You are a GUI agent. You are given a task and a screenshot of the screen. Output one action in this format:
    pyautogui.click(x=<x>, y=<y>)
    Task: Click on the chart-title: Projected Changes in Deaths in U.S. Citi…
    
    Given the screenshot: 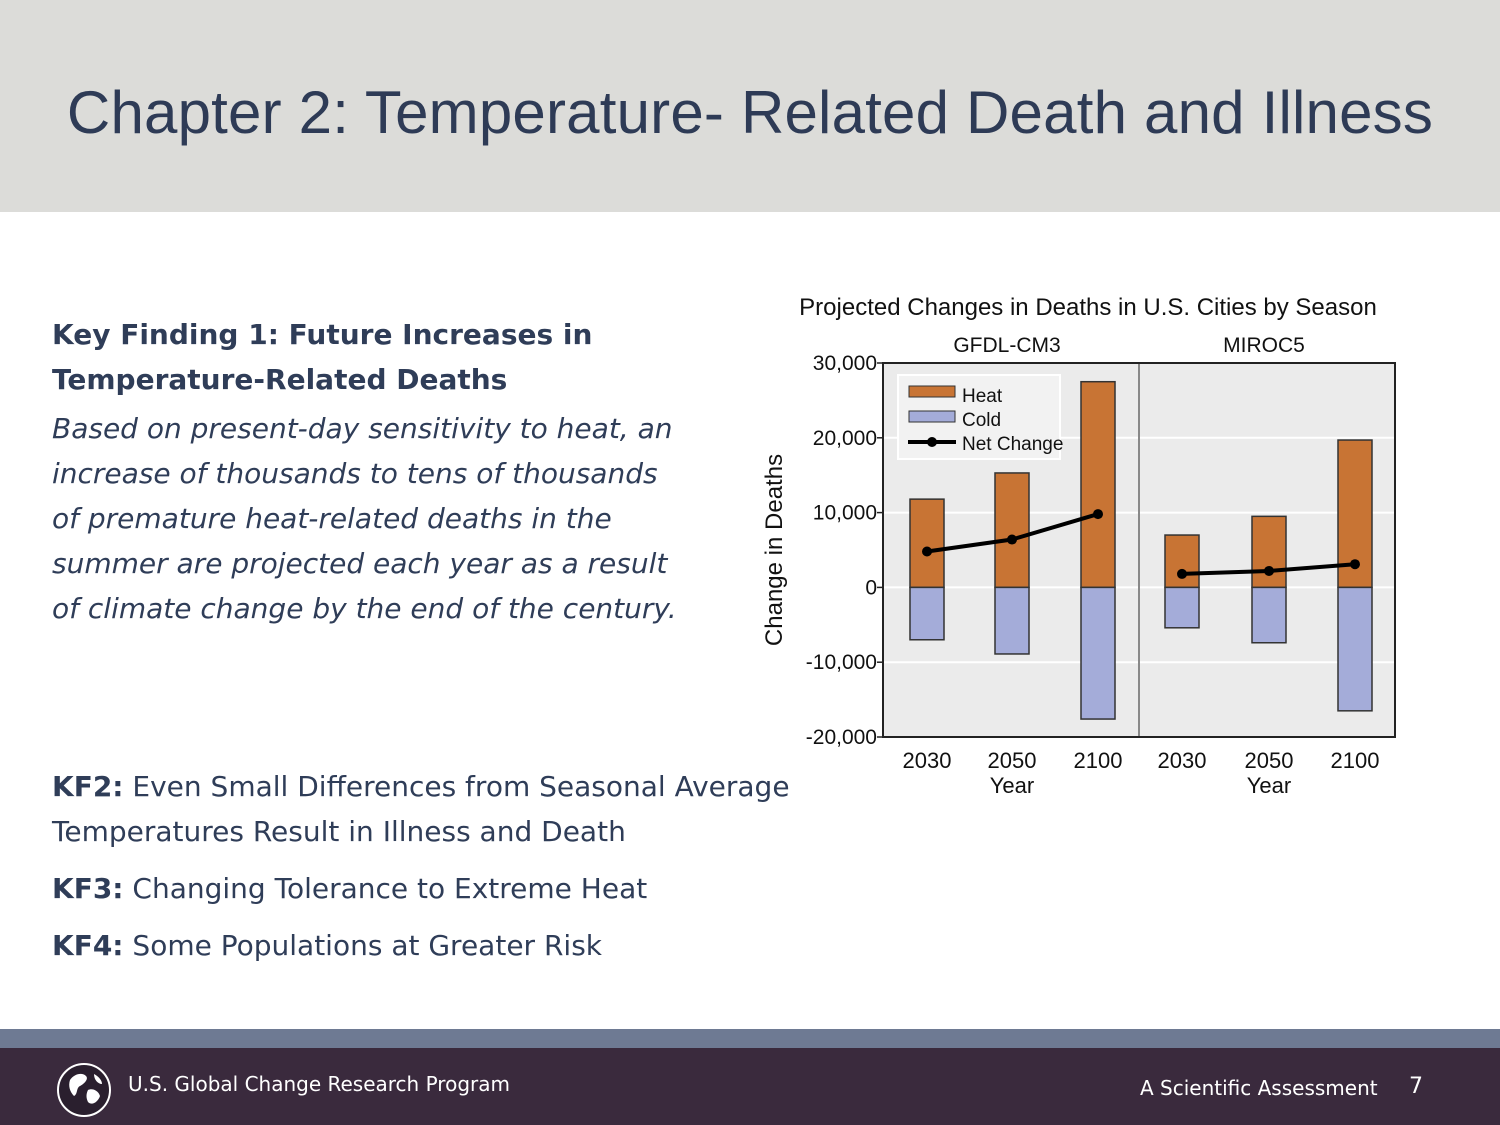 What is the action you would take?
    pyautogui.click(x=1088, y=307)
    